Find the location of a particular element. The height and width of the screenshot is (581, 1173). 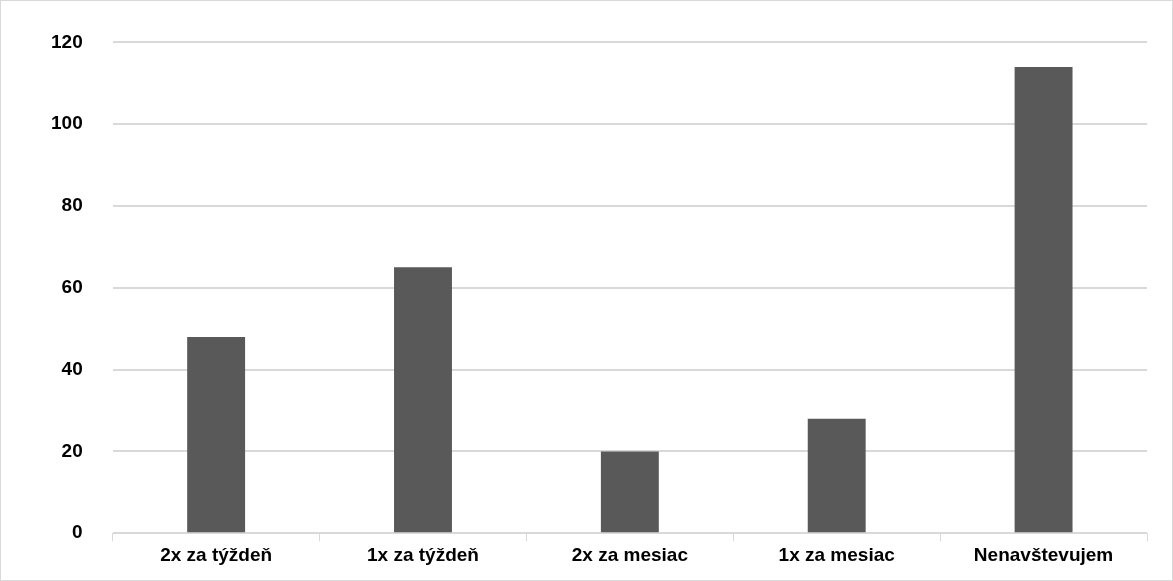

y-tick-label: 100 is located at coordinates (67, 123).